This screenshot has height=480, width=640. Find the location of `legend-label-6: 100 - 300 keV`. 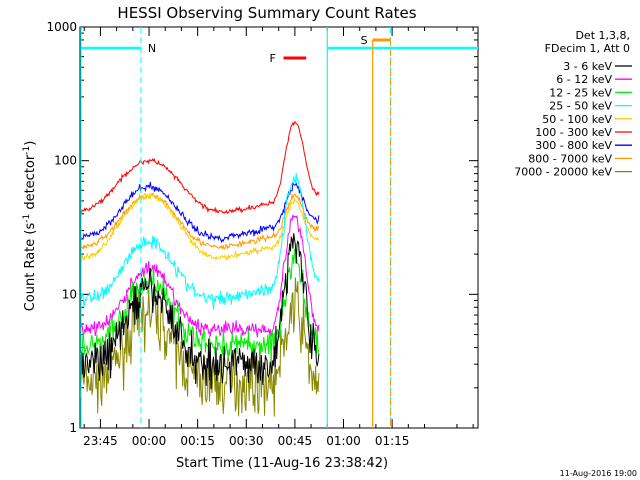

legend-label-6: 100 - 300 keV is located at coordinates (573, 132).